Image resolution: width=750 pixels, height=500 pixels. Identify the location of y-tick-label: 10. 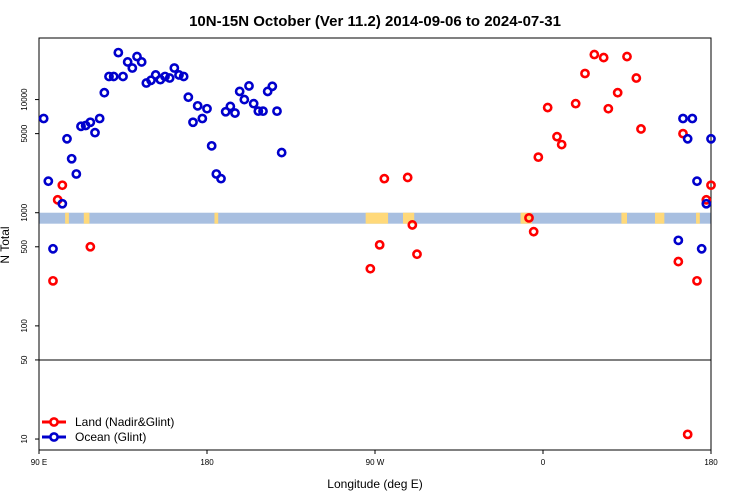
(24, 438).